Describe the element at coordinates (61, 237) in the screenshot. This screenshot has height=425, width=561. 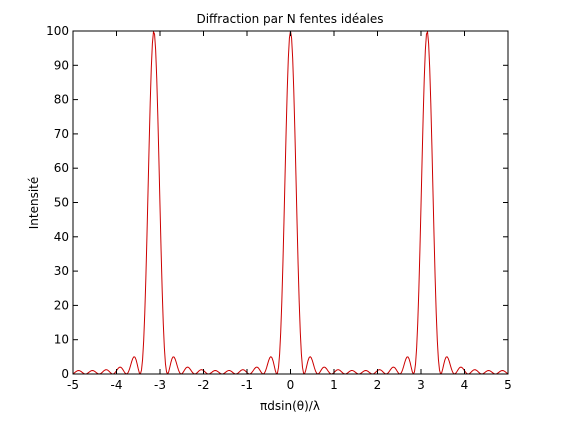
I see `y-tick-label: 40` at that location.